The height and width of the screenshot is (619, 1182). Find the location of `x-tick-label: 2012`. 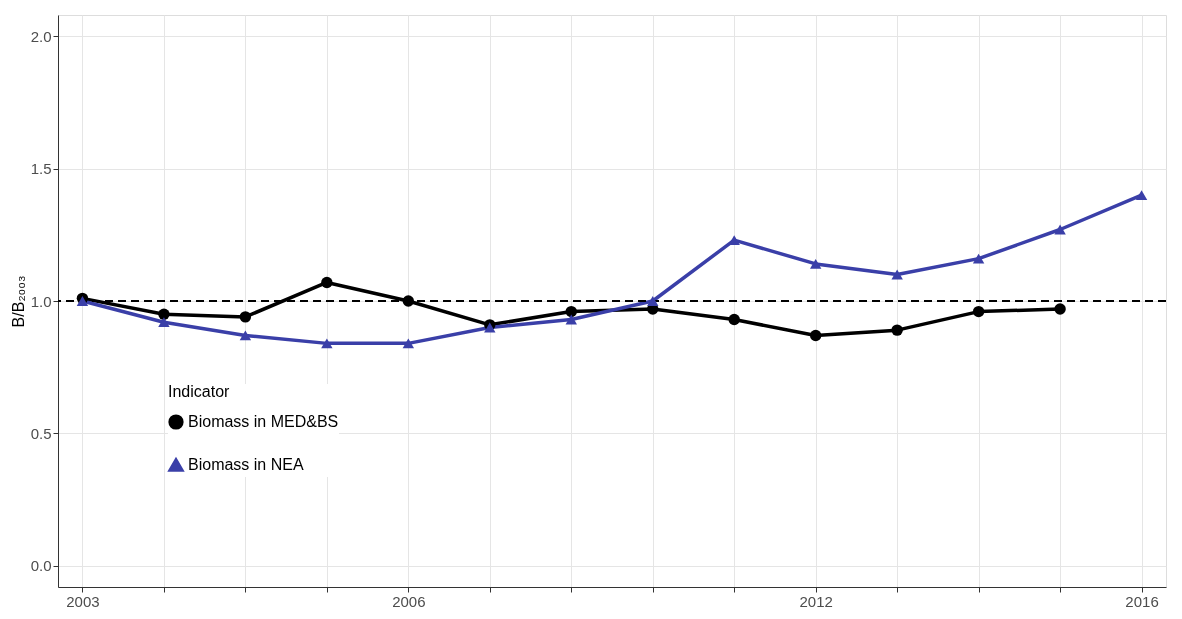

x-tick-label: 2012 is located at coordinates (816, 601).